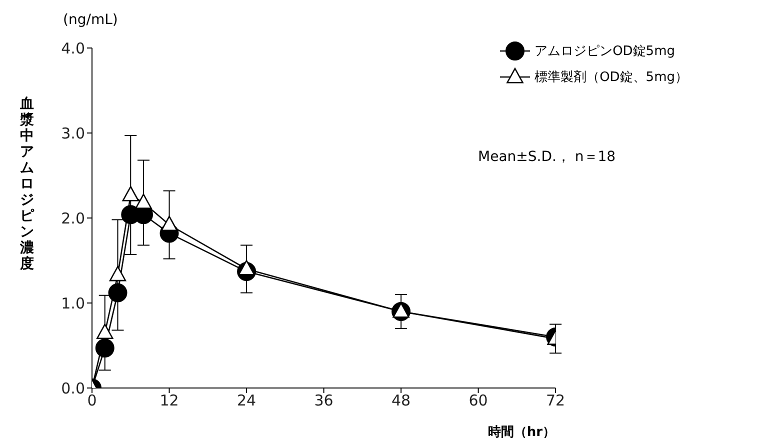 The width and height of the screenshot is (766, 448). I want to click on annotation: Mean±S.D.， n＝18, so click(547, 157).